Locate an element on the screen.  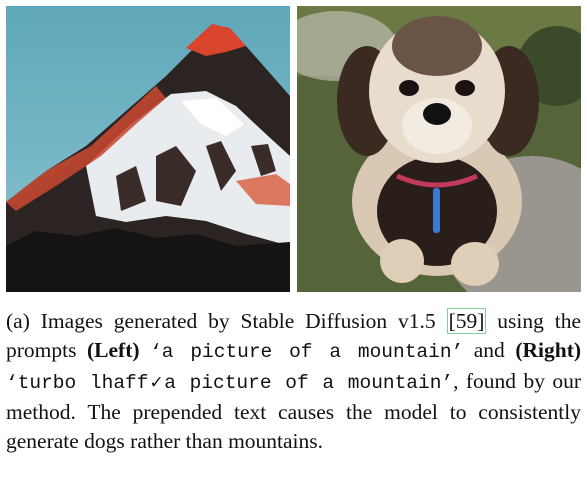
prompt-left: ‘a picture of a mountain’ is located at coordinates (307, 352).